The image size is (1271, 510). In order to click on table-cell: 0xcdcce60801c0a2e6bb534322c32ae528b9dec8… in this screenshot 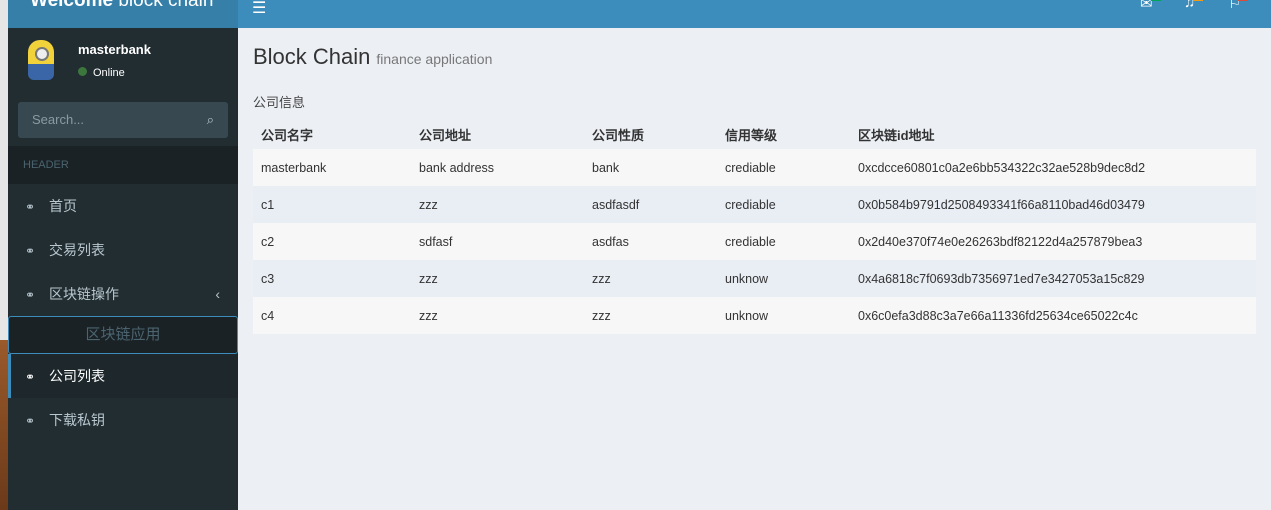, I will do `click(1053, 167)`.